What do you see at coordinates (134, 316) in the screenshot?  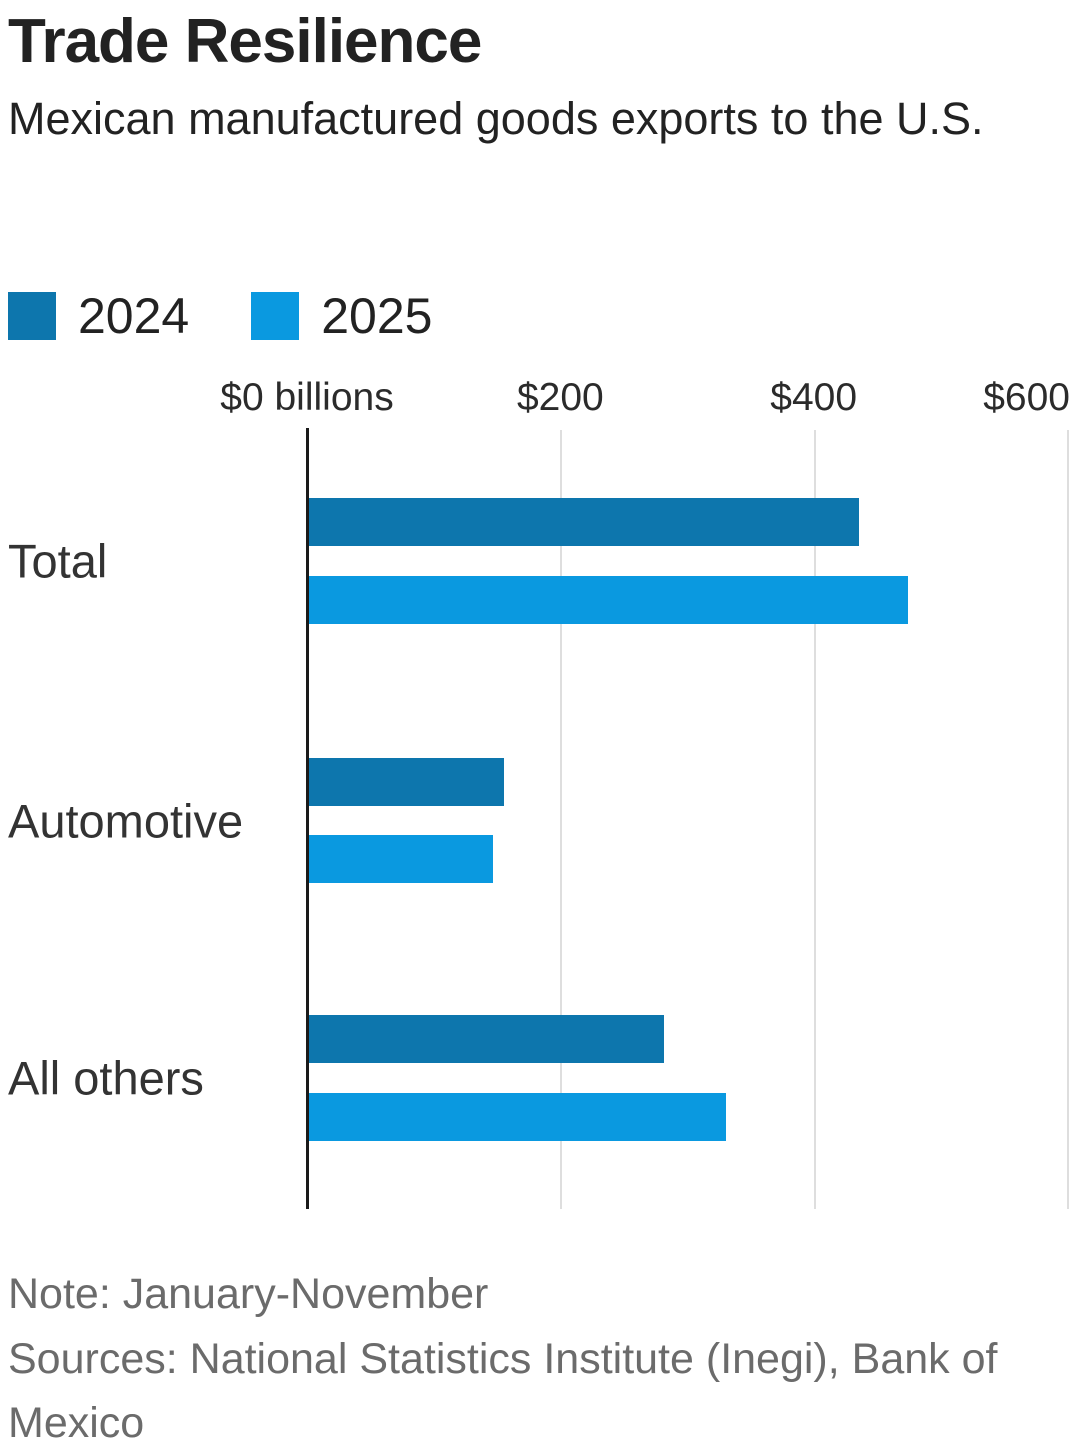 I see `legend-label: 2024` at bounding box center [134, 316].